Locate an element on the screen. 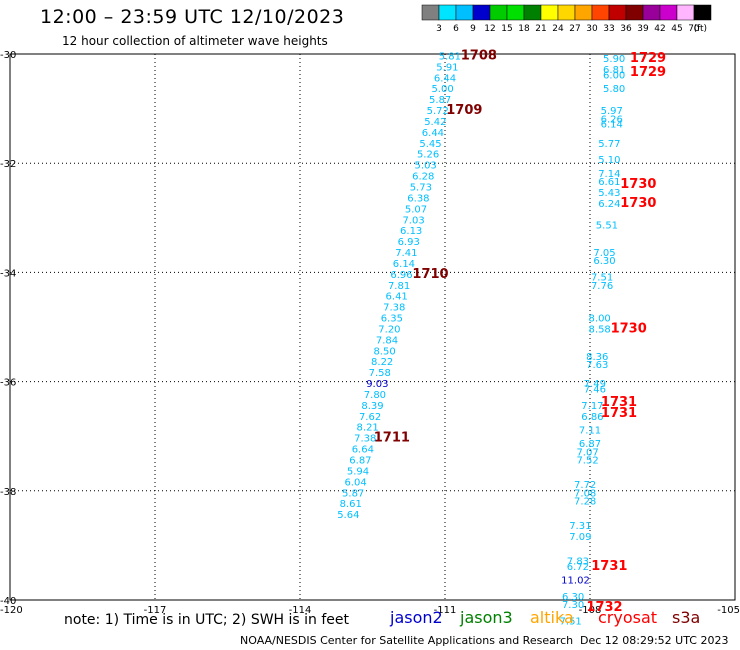 Image resolution: width=740 pixels, height=650 pixels. wave-height-value: 7.63 is located at coordinates (597, 365).